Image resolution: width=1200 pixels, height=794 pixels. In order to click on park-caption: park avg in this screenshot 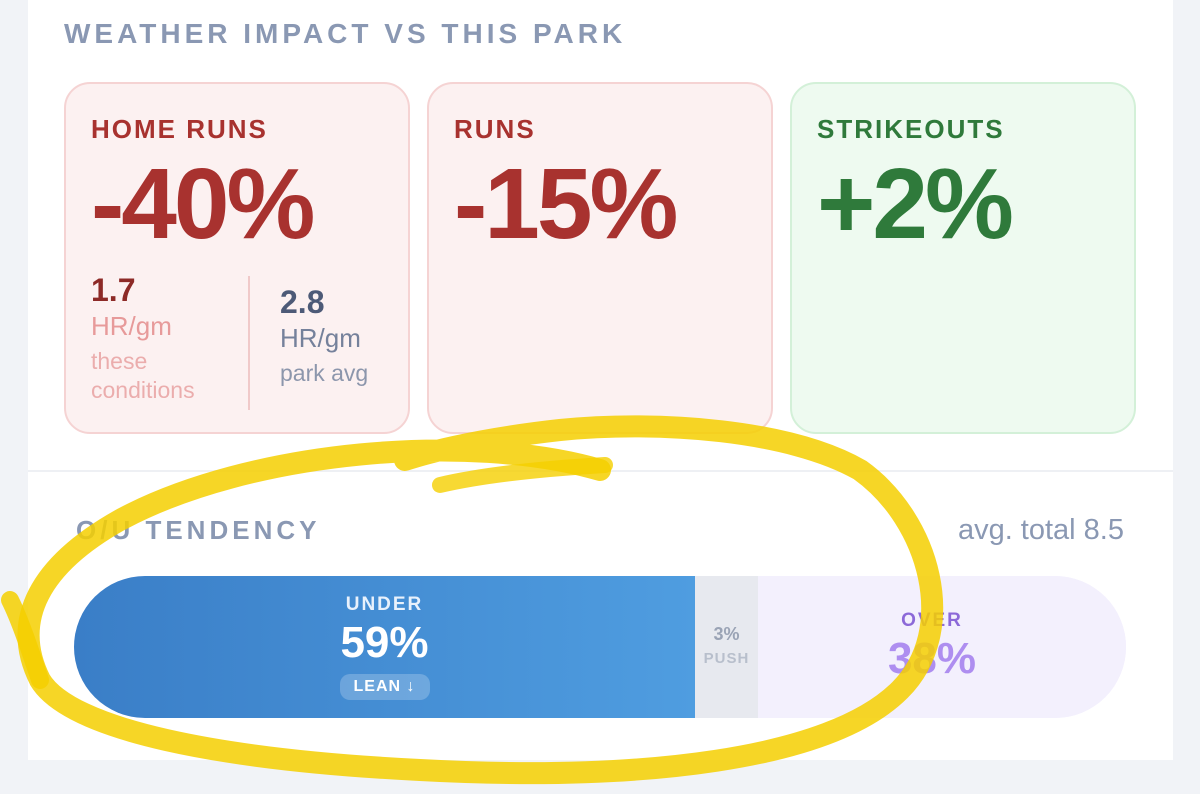, I will do `click(324, 372)`.